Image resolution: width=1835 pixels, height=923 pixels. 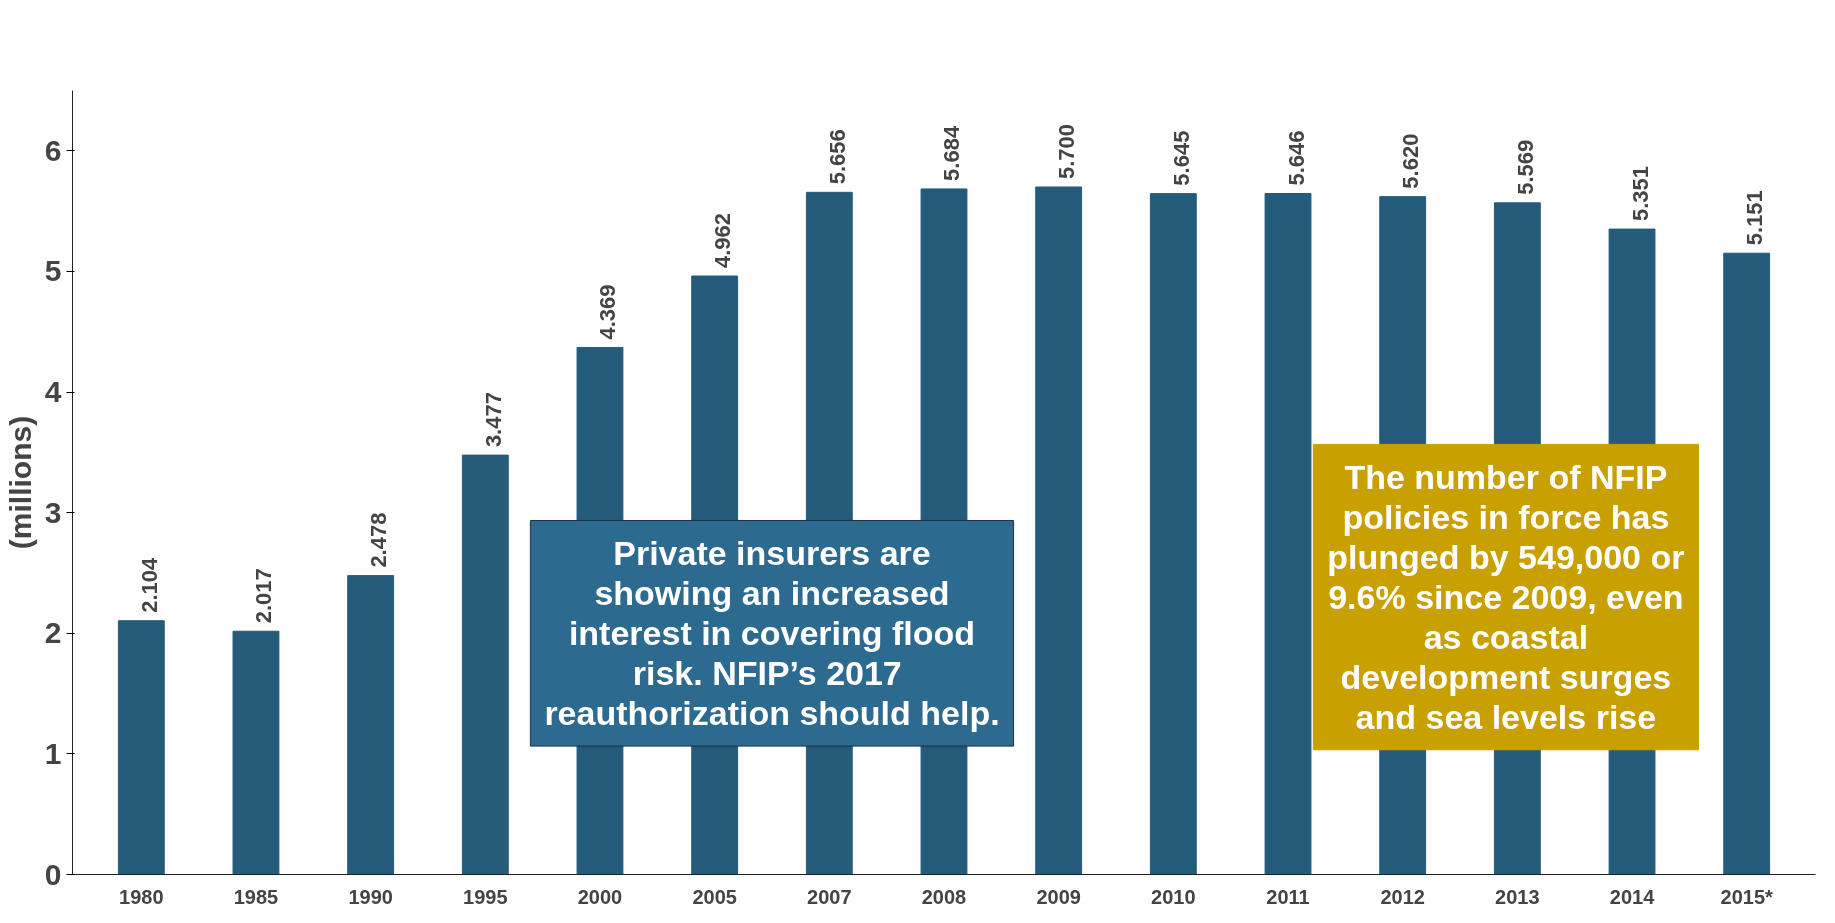 I want to click on data-label: 2.478, so click(x=379, y=540).